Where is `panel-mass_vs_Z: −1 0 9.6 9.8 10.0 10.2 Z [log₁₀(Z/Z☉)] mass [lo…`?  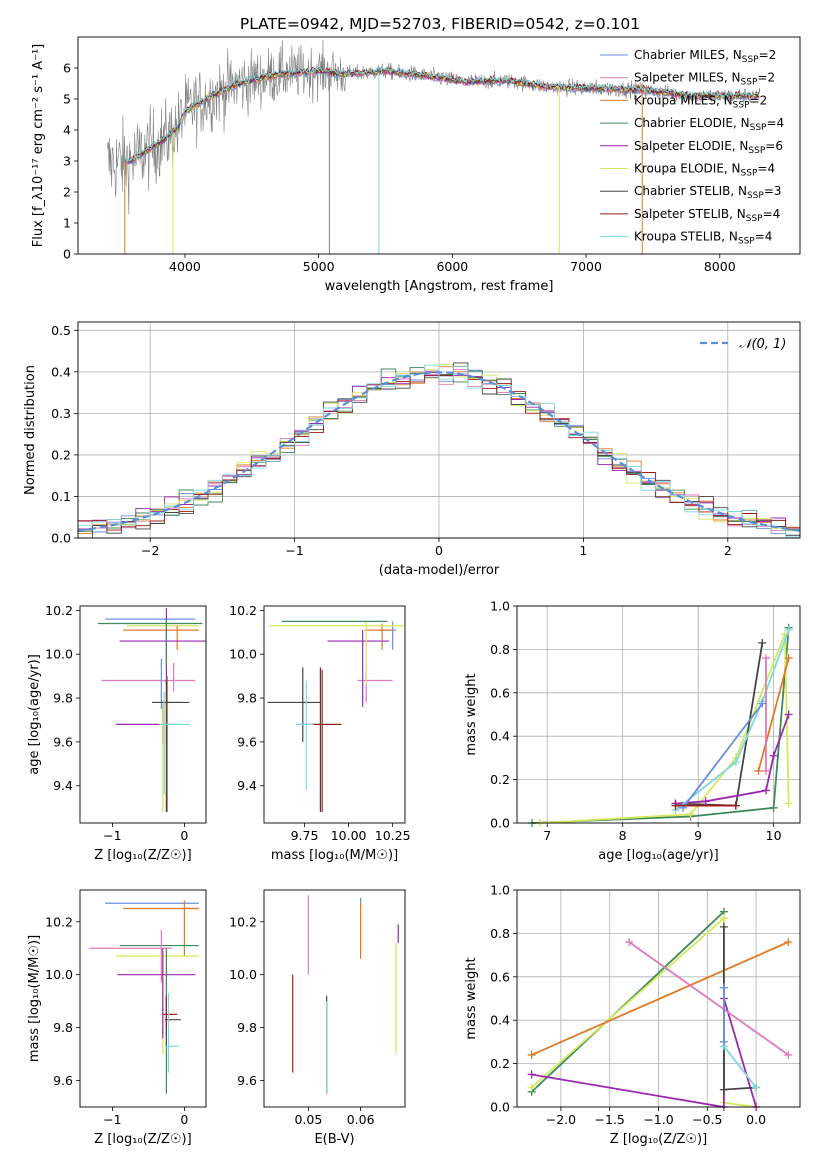
panel-mass_vs_Z: −1 0 9.6 9.8 10.0 10.2 Z [log₁₀(Z/Z☉)] mass [lo… is located at coordinates (117, 1018).